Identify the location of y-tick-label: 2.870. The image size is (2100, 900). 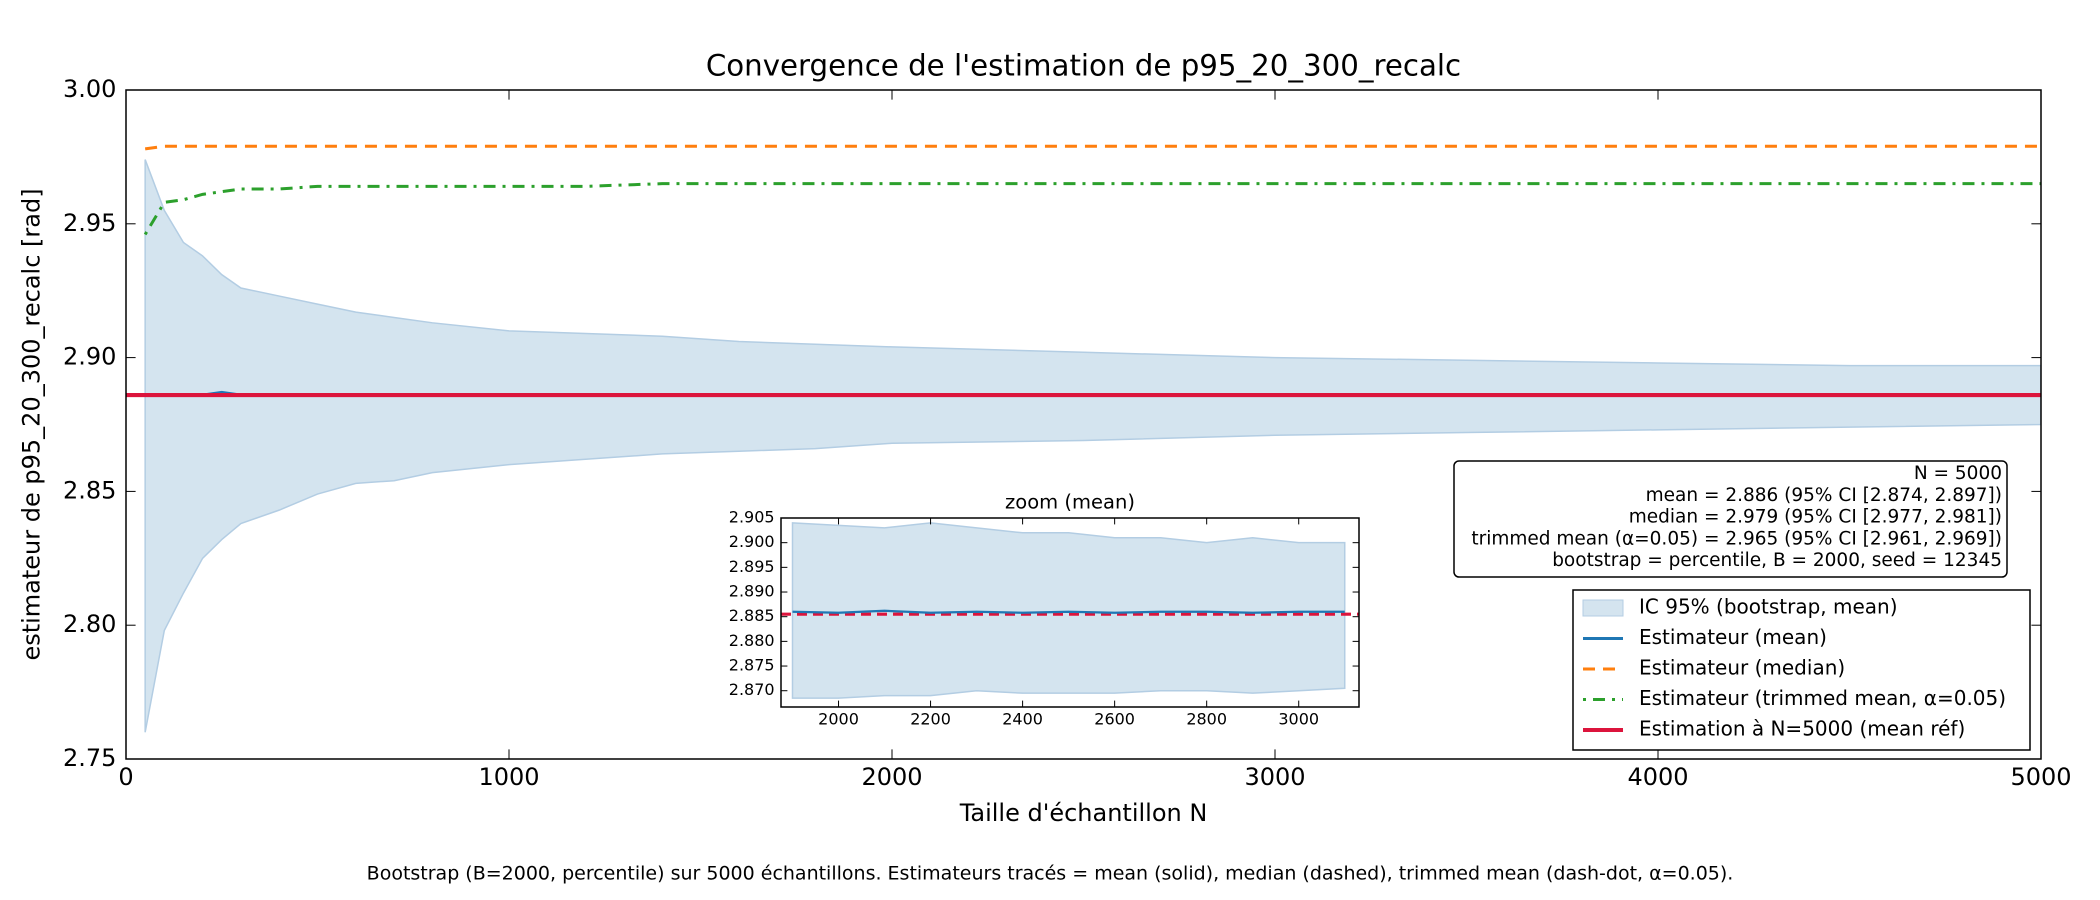
(752, 689).